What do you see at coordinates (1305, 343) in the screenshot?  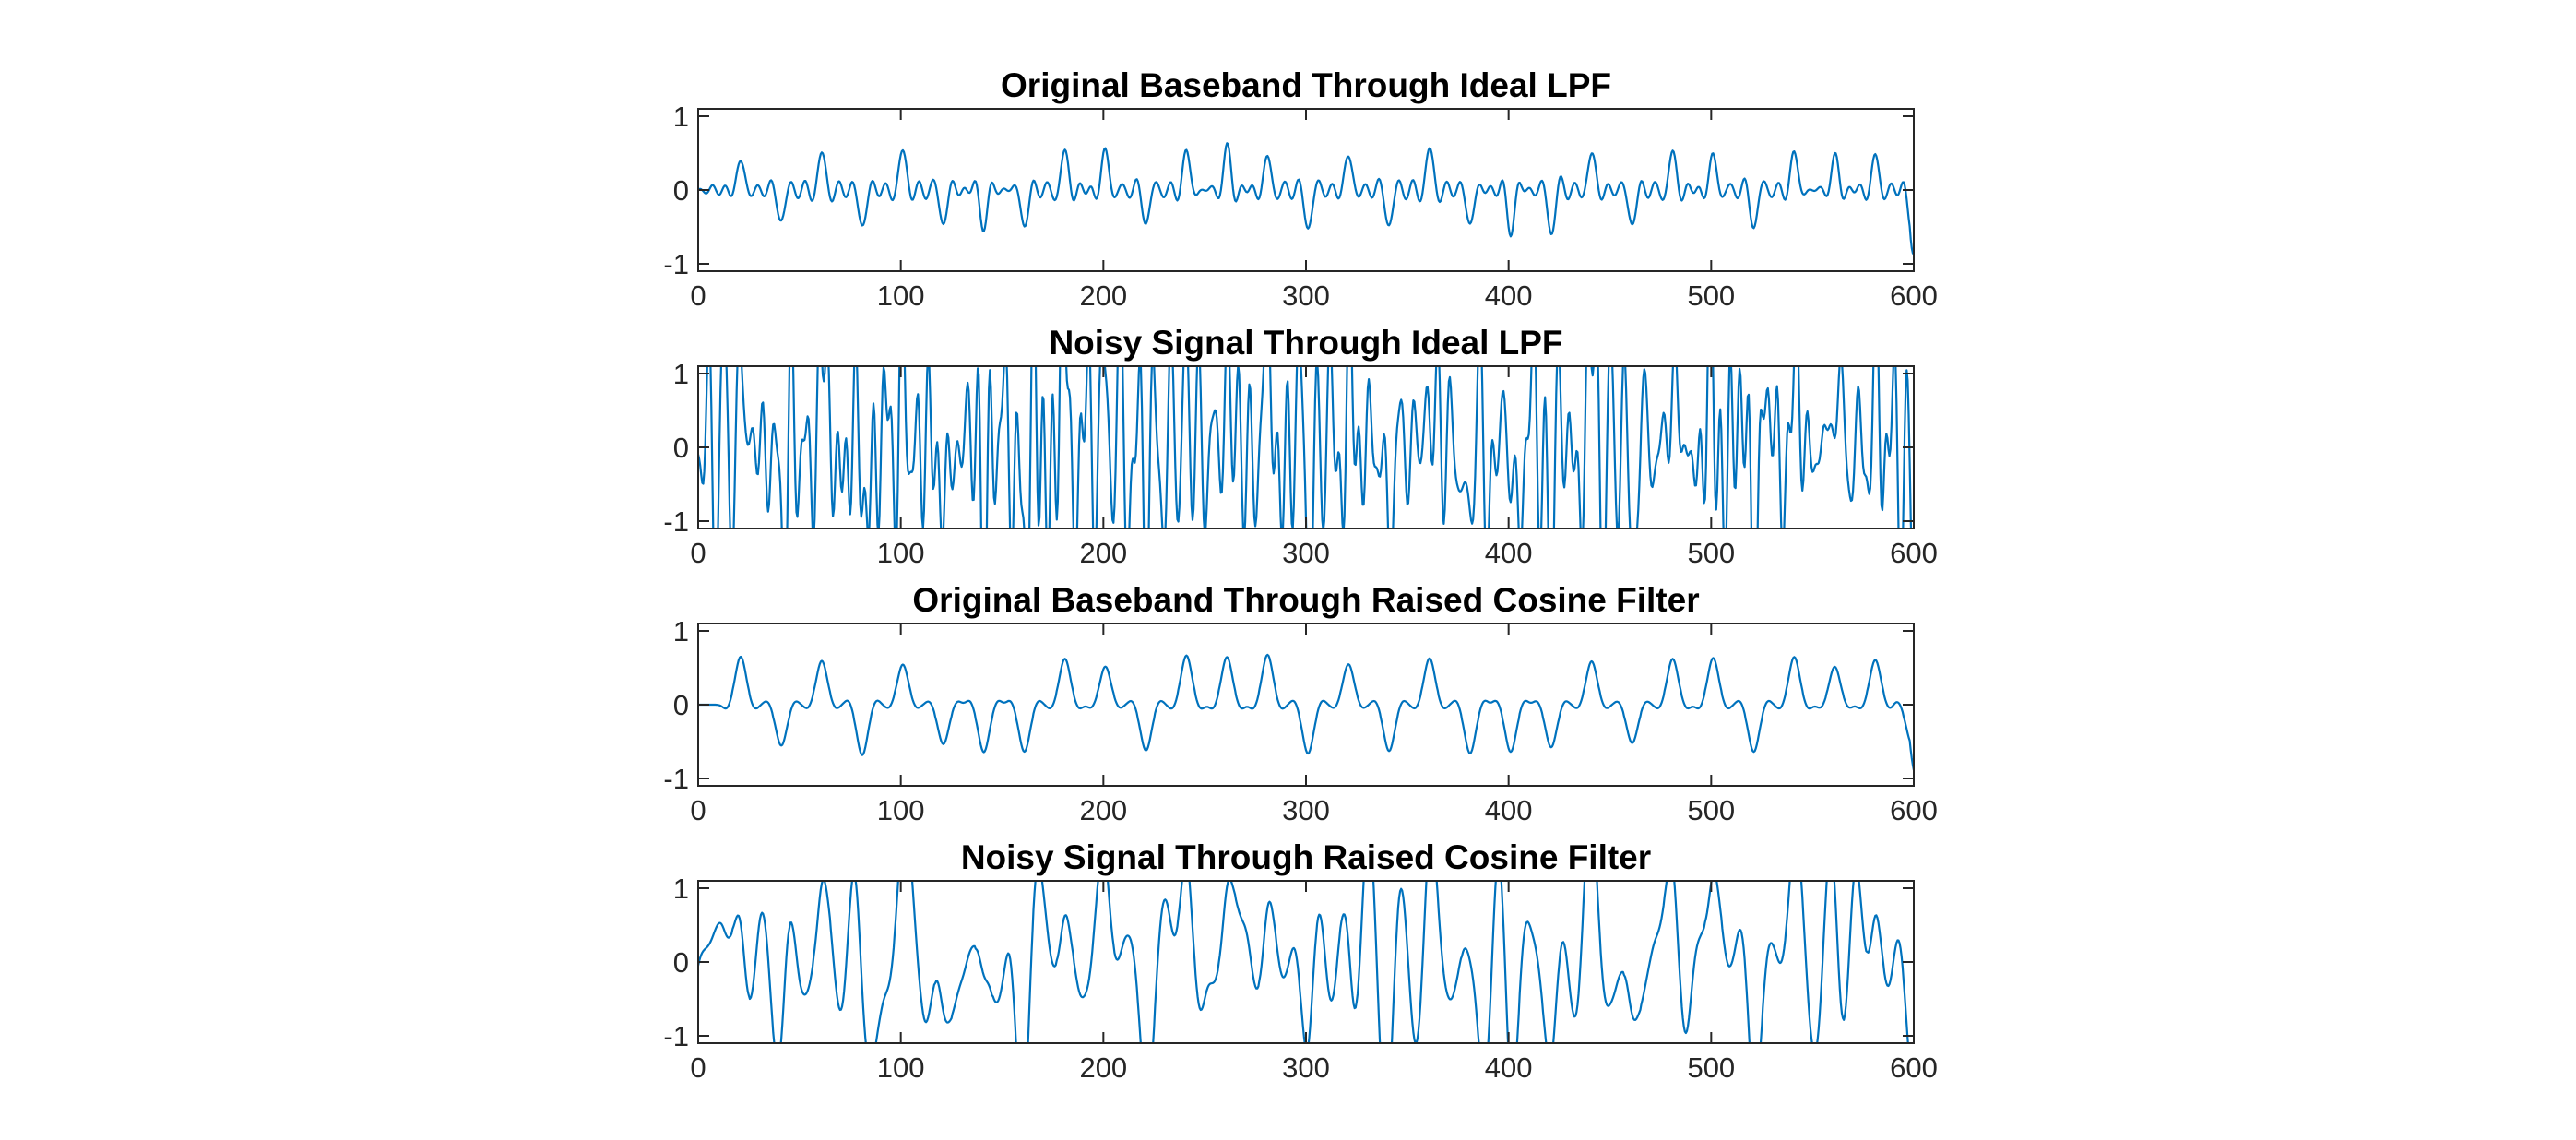 I see `chart-title: Noisy Signal Through Ideal LPF` at bounding box center [1305, 343].